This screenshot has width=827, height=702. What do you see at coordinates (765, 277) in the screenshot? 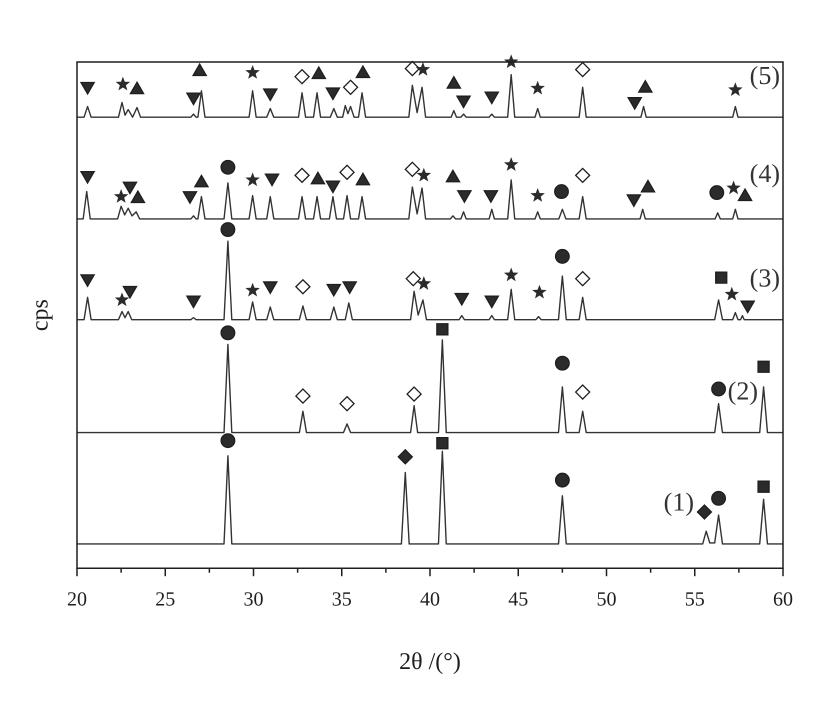
I see `series-label: (3)` at bounding box center [765, 277].